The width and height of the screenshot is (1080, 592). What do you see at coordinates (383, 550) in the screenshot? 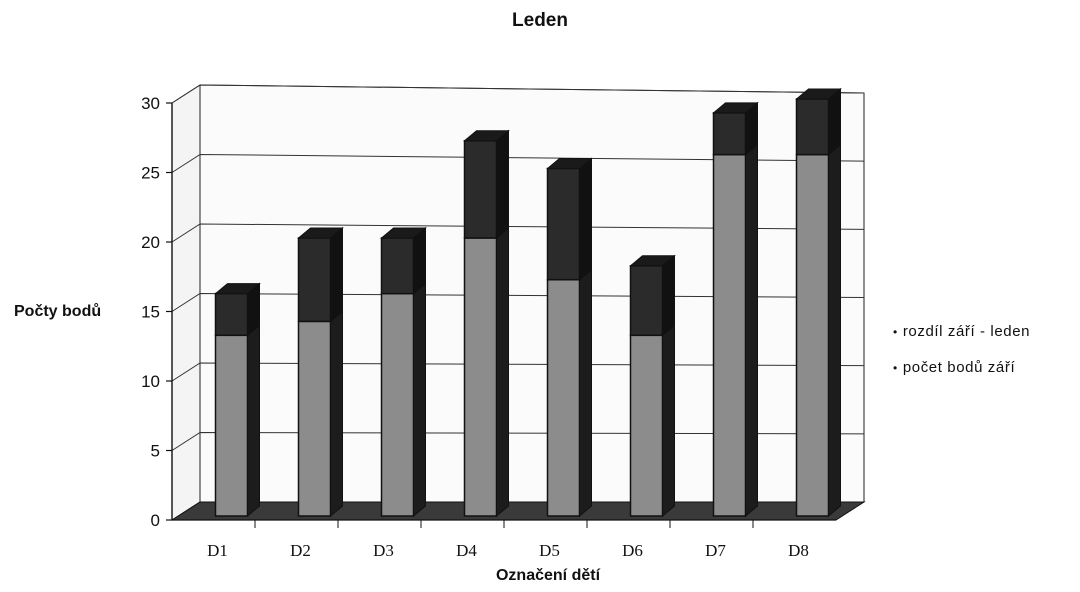
I see `x-tick-label: D3` at bounding box center [383, 550].